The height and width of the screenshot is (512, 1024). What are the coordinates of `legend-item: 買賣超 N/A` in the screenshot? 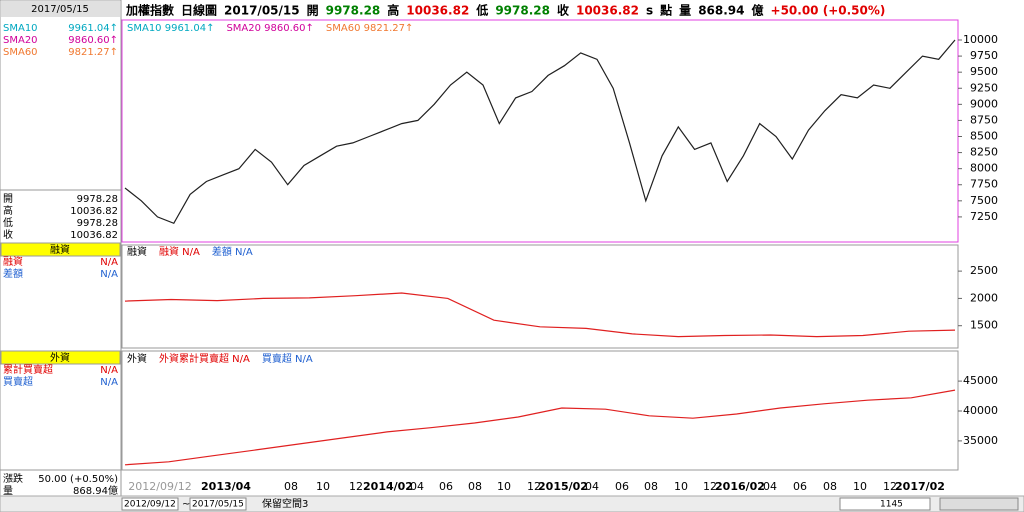 It's located at (287, 358).